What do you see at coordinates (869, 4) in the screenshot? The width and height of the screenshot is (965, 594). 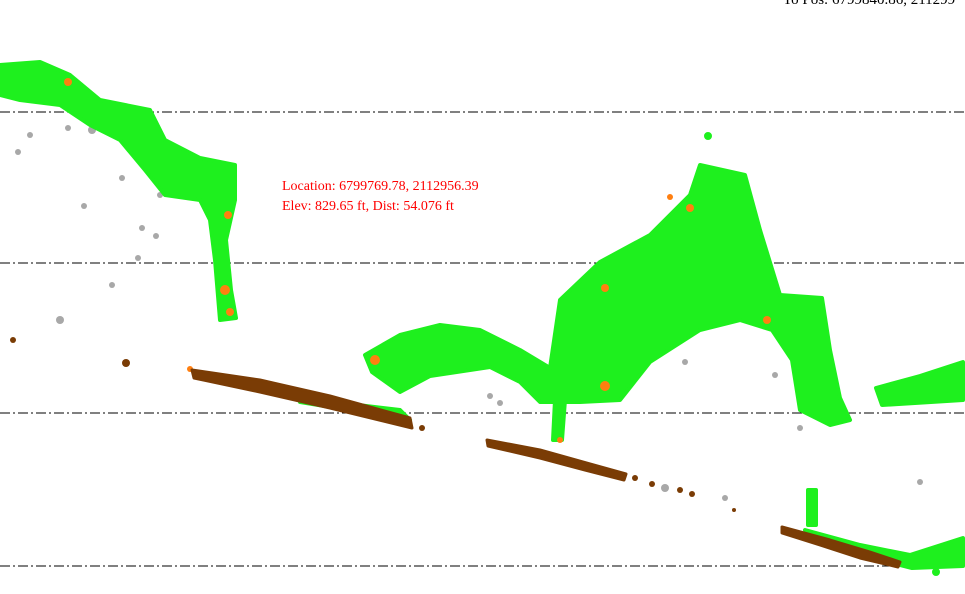 I see `cursor-position: To Pos: 6799840.86, 211299` at bounding box center [869, 4].